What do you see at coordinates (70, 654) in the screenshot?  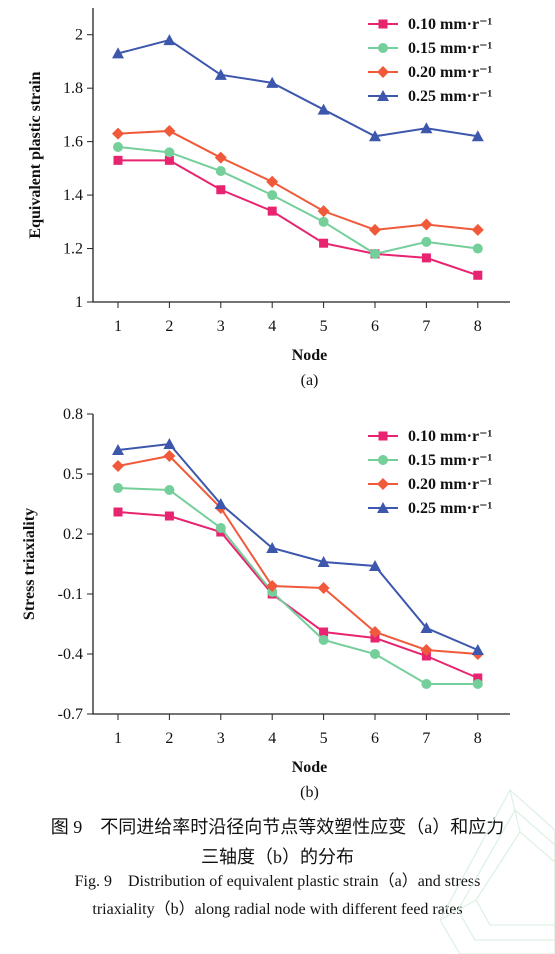 I see `c1-ytick-label-4: -0.4` at bounding box center [70, 654].